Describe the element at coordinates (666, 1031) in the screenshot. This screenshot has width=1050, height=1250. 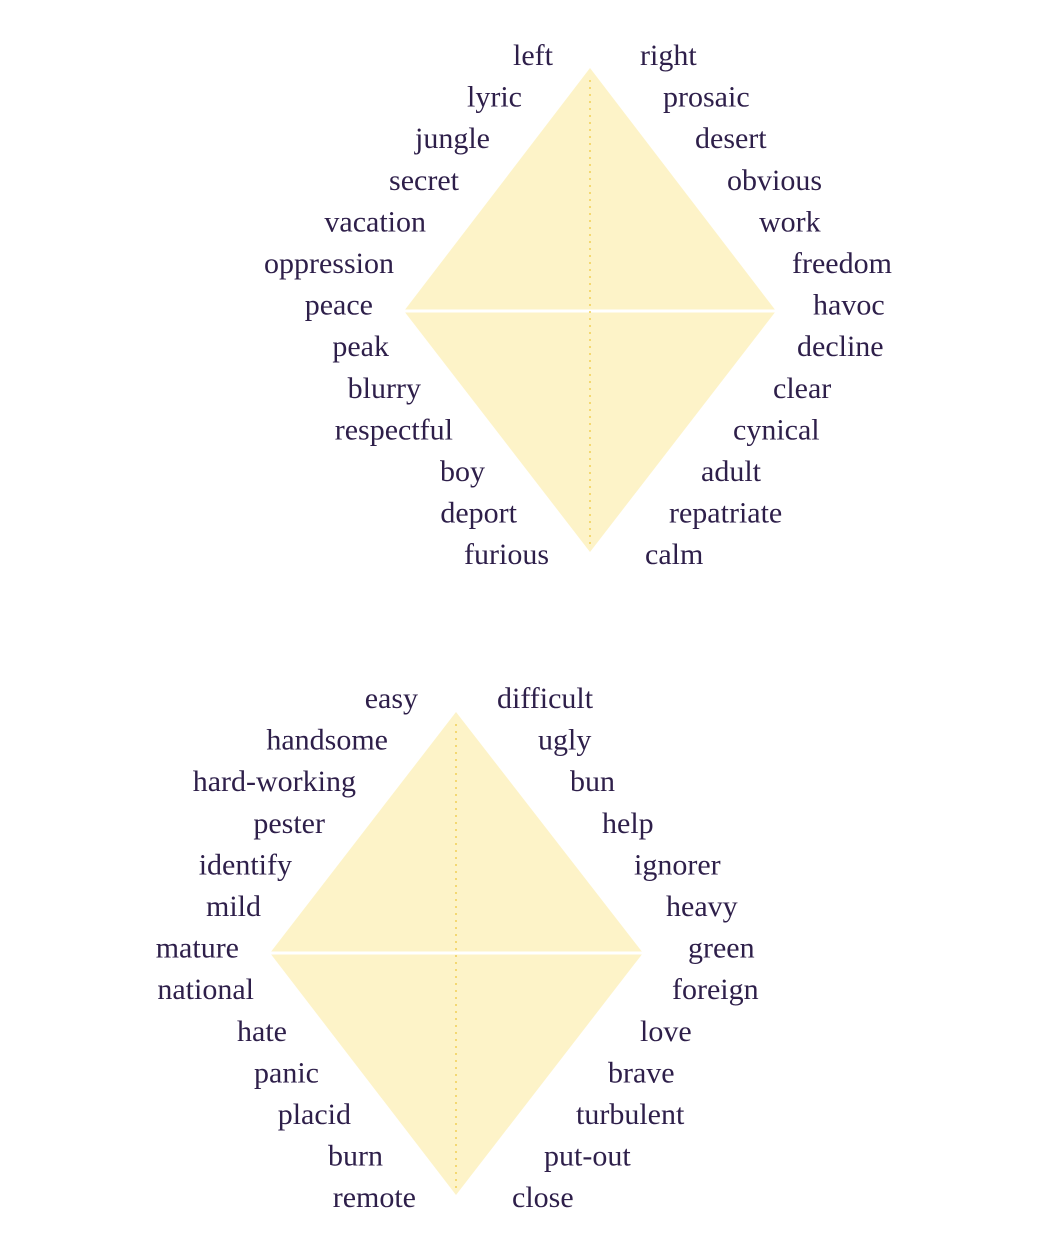
I see `right-word: love` at that location.